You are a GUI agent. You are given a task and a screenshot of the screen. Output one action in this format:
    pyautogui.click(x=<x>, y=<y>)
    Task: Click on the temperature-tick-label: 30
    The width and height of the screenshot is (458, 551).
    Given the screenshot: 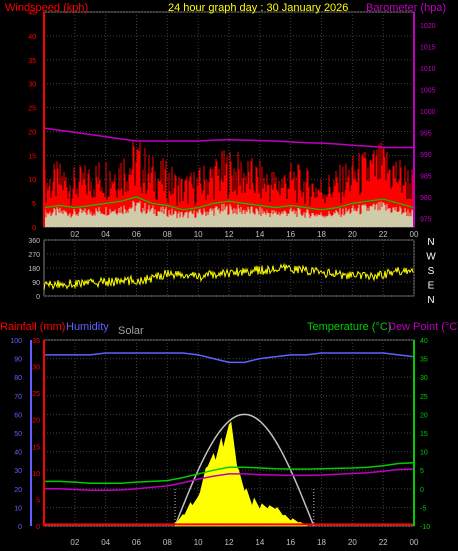 What is the action you would take?
    pyautogui.click(x=424, y=378)
    